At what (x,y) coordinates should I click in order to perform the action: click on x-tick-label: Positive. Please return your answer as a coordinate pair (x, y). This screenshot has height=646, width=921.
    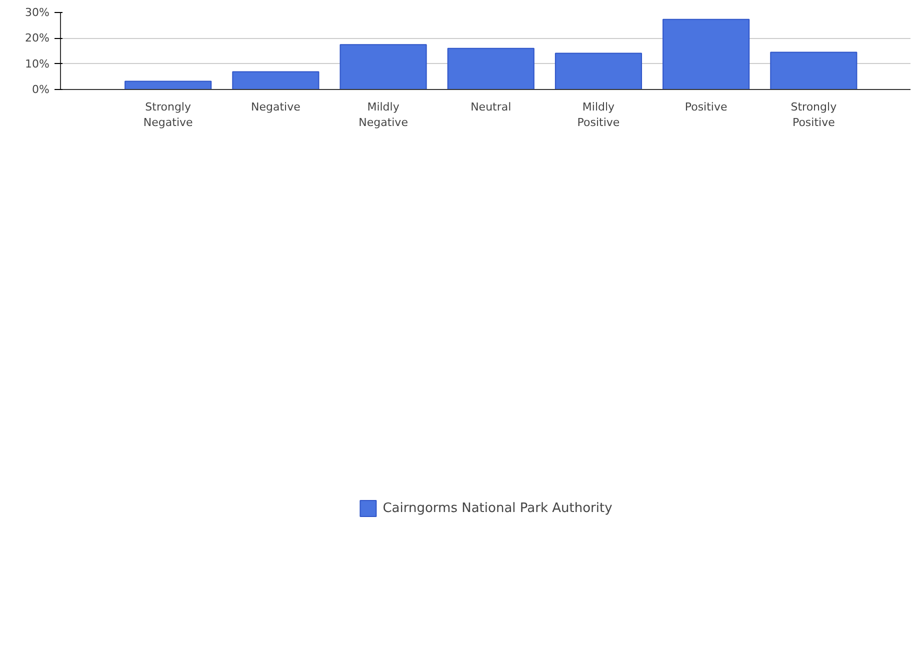
    Looking at the image, I should click on (706, 107).